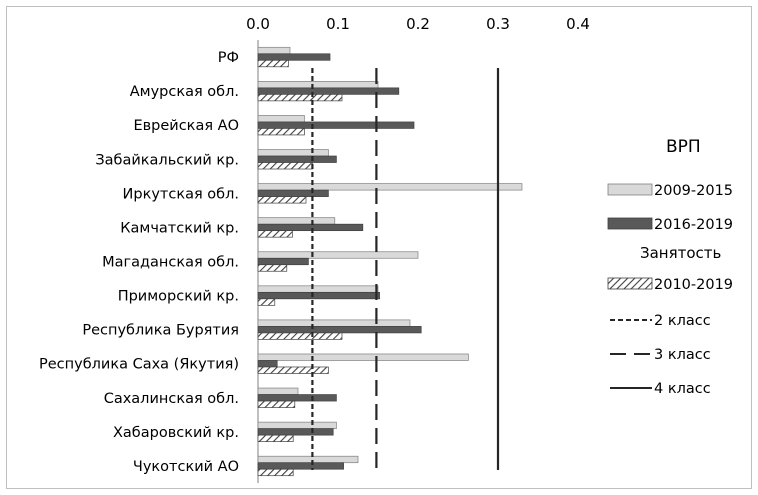 This screenshot has width=758, height=495. Describe the element at coordinates (186, 467) in the screenshot. I see `category-label: Чукотский АО` at that location.